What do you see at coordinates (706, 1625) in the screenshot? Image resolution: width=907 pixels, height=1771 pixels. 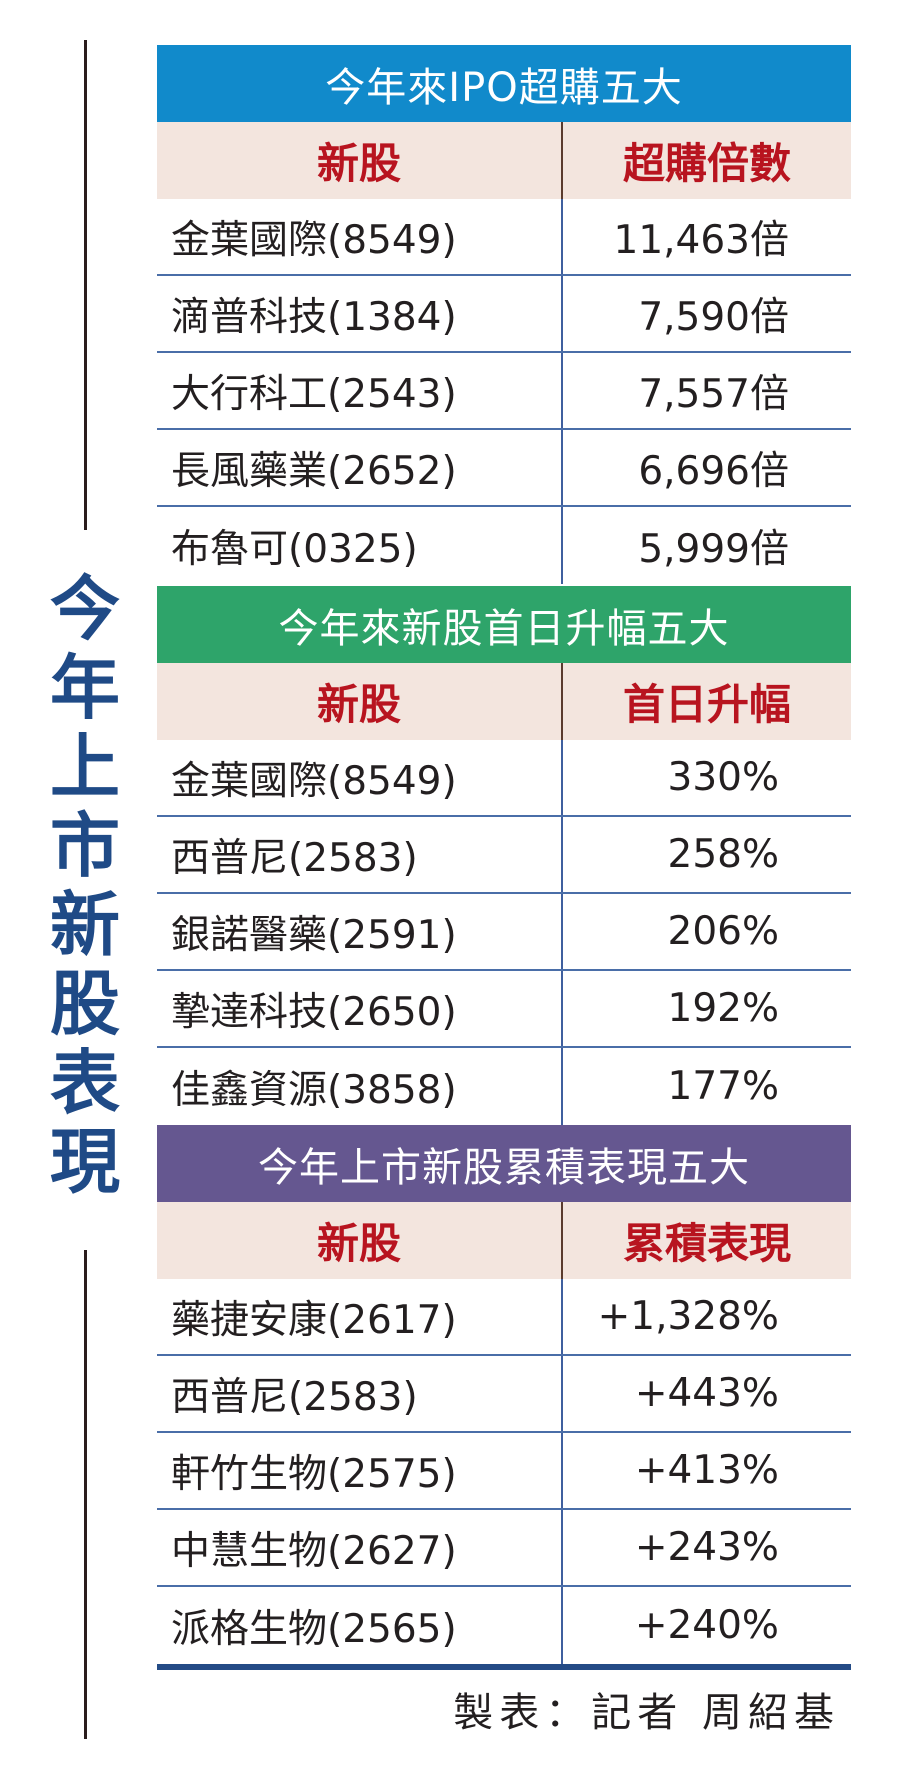 I see `stock-value: +240%` at bounding box center [706, 1625].